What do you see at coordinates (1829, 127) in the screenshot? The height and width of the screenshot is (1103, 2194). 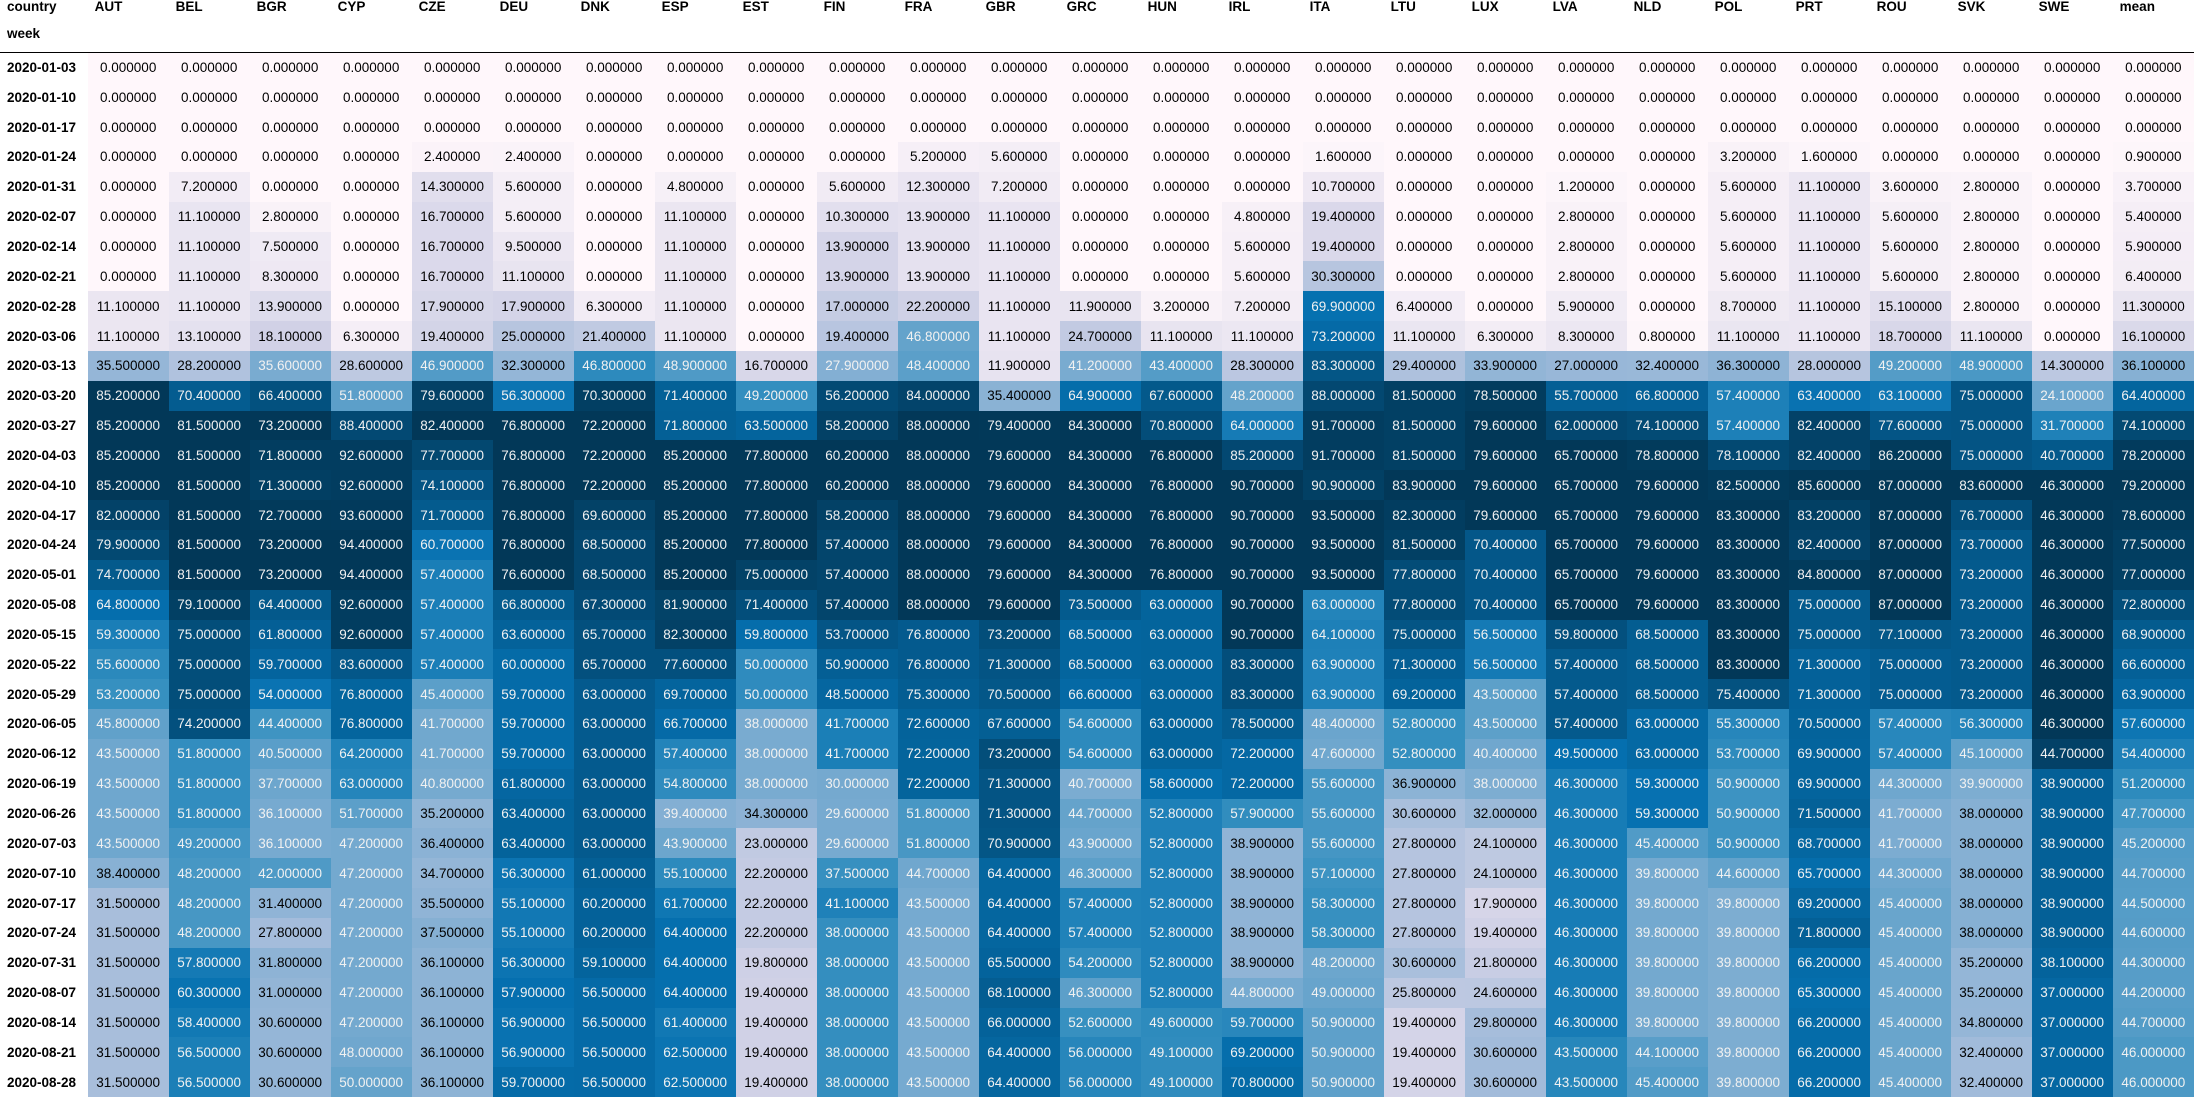 I see `table-cell-prt: 0.000000` at bounding box center [1829, 127].